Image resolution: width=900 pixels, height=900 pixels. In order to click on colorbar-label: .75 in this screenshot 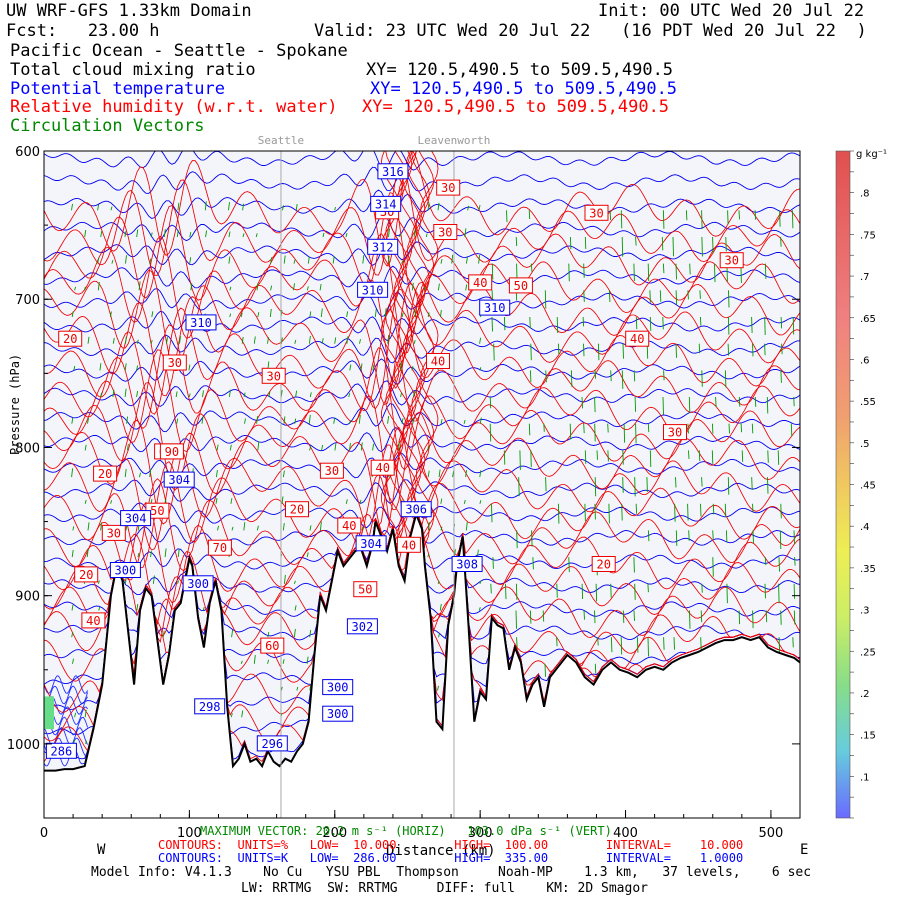, I will do `click(868, 235)`.